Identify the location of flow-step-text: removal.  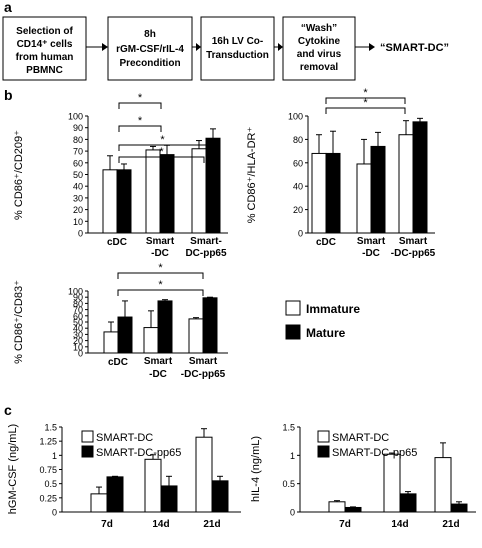
(319, 67).